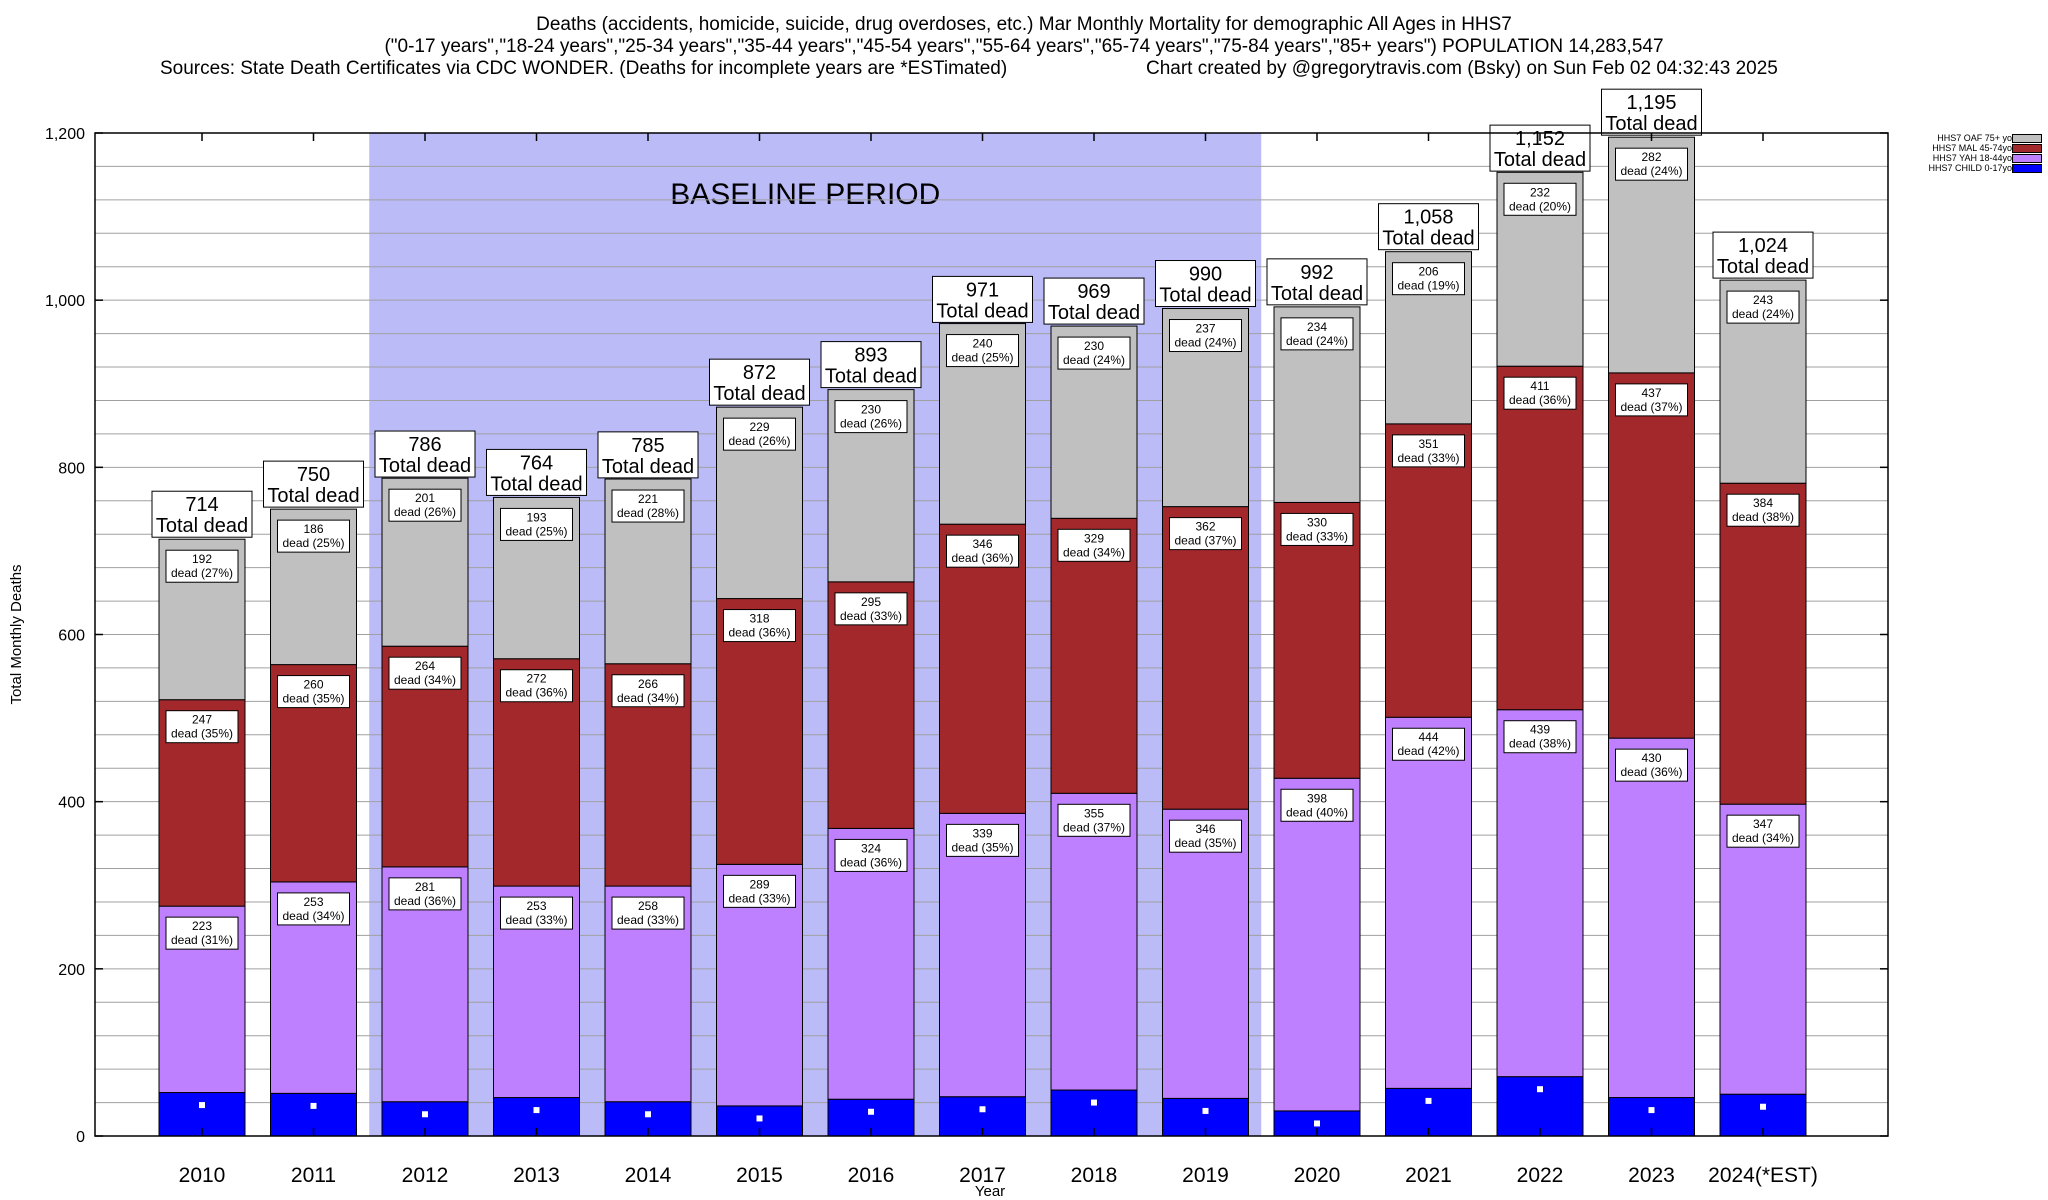  I want to click on segment-value-label: 240, so click(982, 344).